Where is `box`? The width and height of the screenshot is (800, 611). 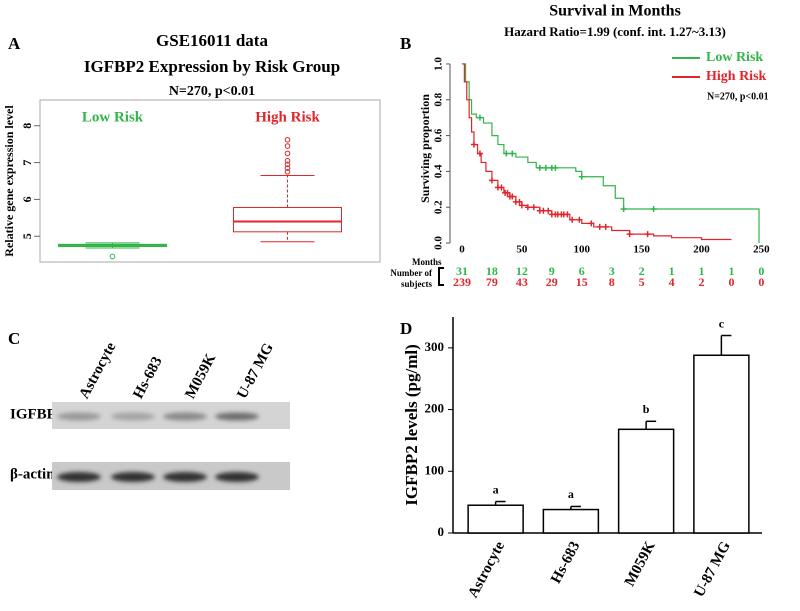
box is located at coordinates (287, 220).